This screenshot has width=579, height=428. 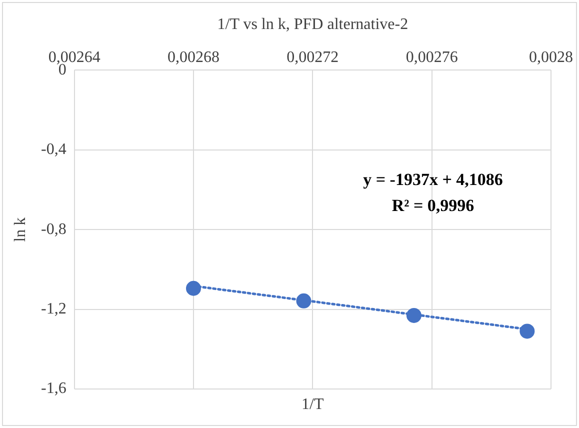 I want to click on y-tick-label: -0,8, so click(x=53, y=229).